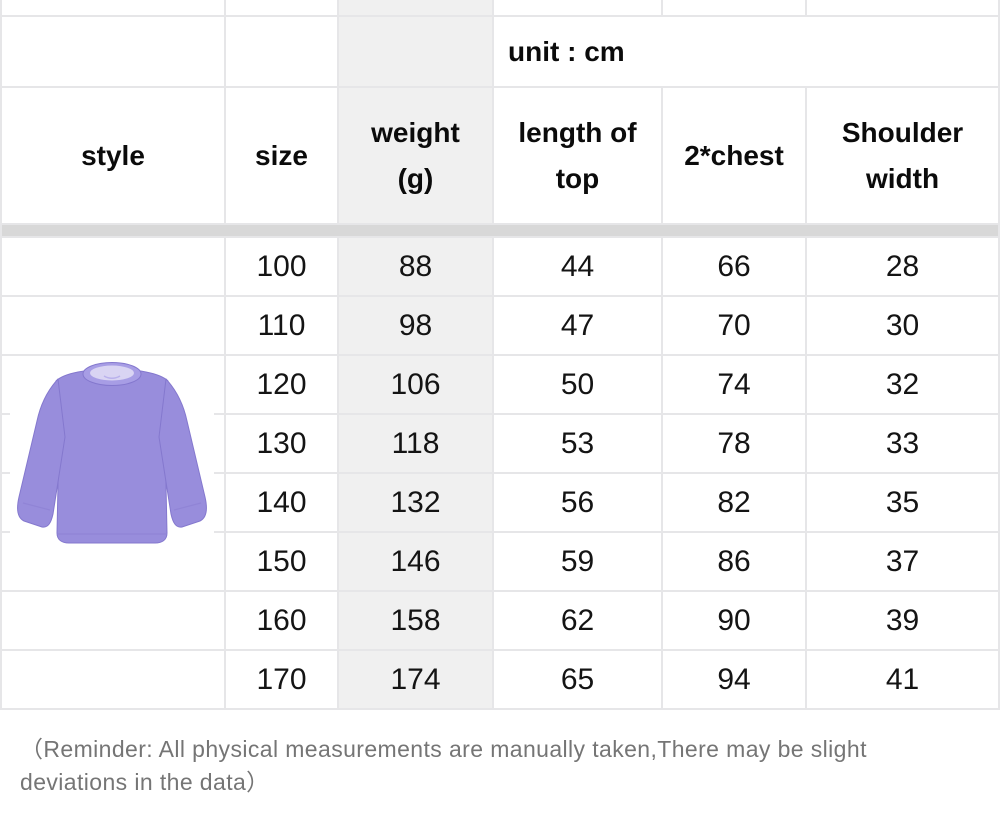 The height and width of the screenshot is (829, 1000). Describe the element at coordinates (734, 266) in the screenshot. I see `chest-cell: 66` at that location.